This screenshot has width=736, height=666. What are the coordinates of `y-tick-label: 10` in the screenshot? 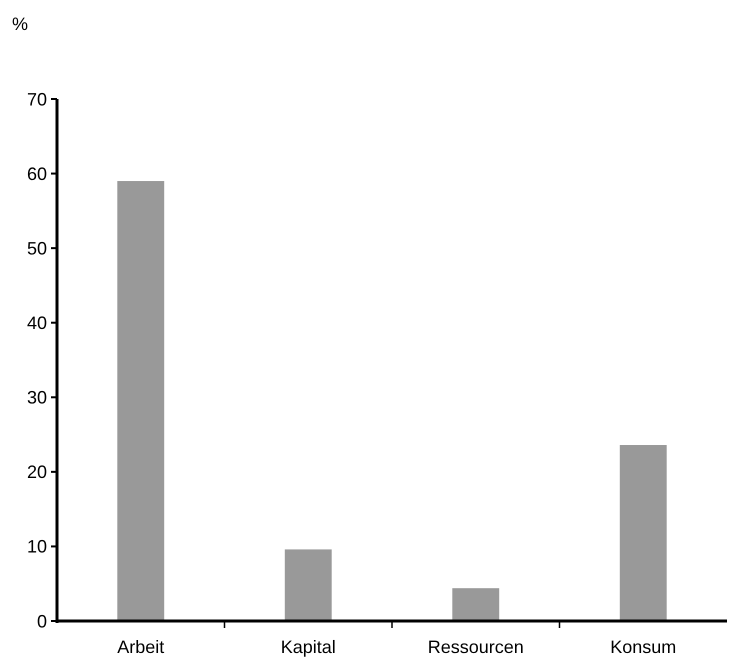 It's located at (36, 546).